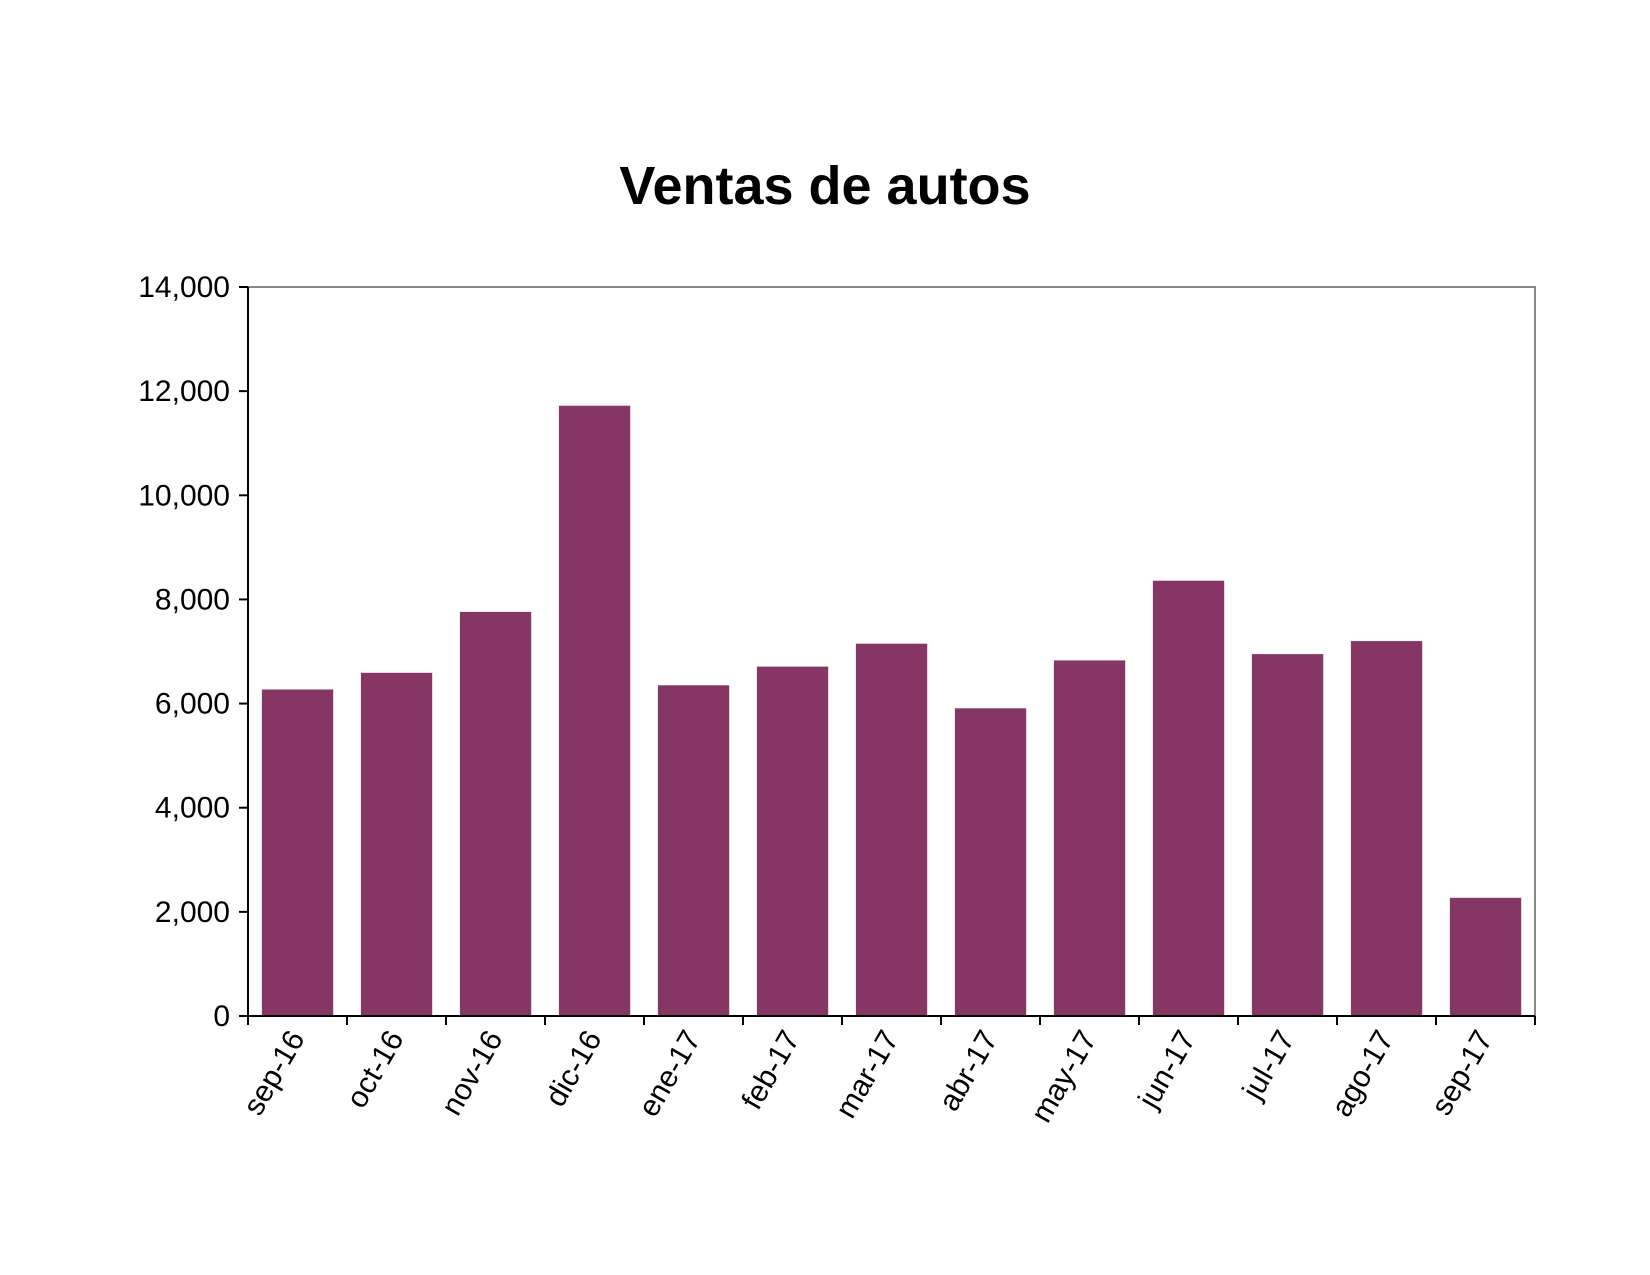 The width and height of the screenshot is (1650, 1275). Describe the element at coordinates (184, 652) in the screenshot. I see `y-tick-labels: 0 2,000 4,000 6,000 8,000 10,000 12,000 14,000` at that location.